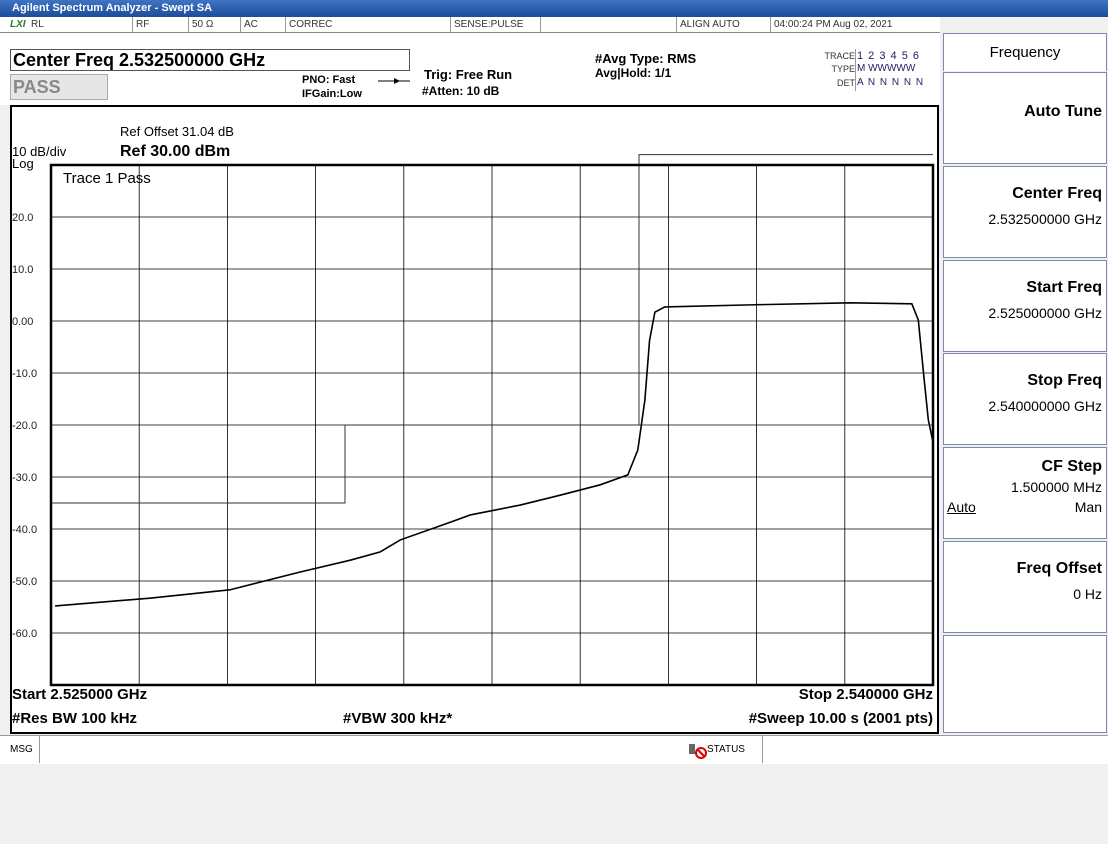 The width and height of the screenshot is (1108, 844). What do you see at coordinates (24, 582) in the screenshot?
I see `y-tick-label: -50.0` at bounding box center [24, 582].